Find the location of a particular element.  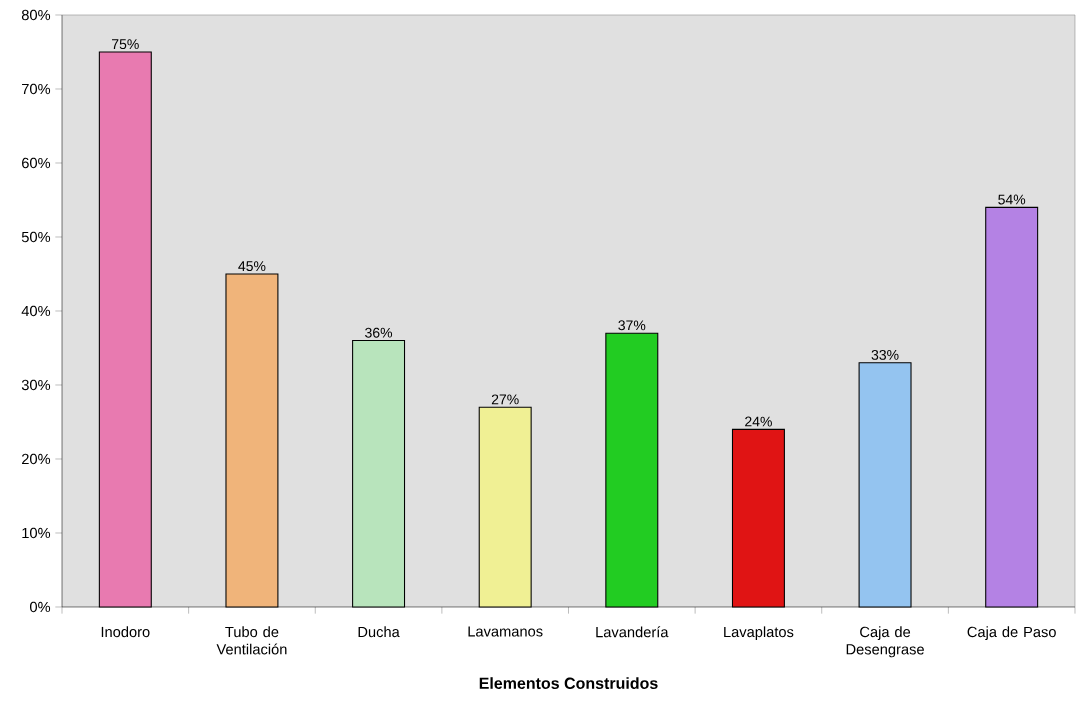

x-tick-label: Caja de Desengrase is located at coordinates (885, 642).